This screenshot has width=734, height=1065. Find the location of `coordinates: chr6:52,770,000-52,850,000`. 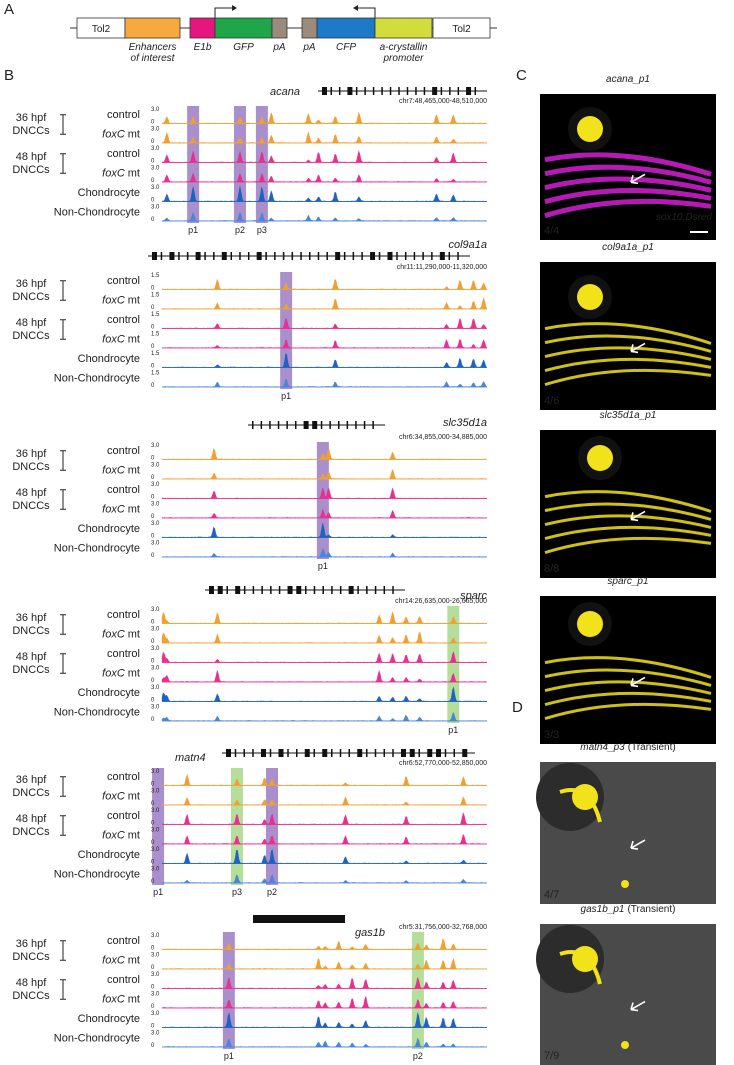

coordinates: chr6:52,770,000-52,850,000 is located at coordinates (443, 763).